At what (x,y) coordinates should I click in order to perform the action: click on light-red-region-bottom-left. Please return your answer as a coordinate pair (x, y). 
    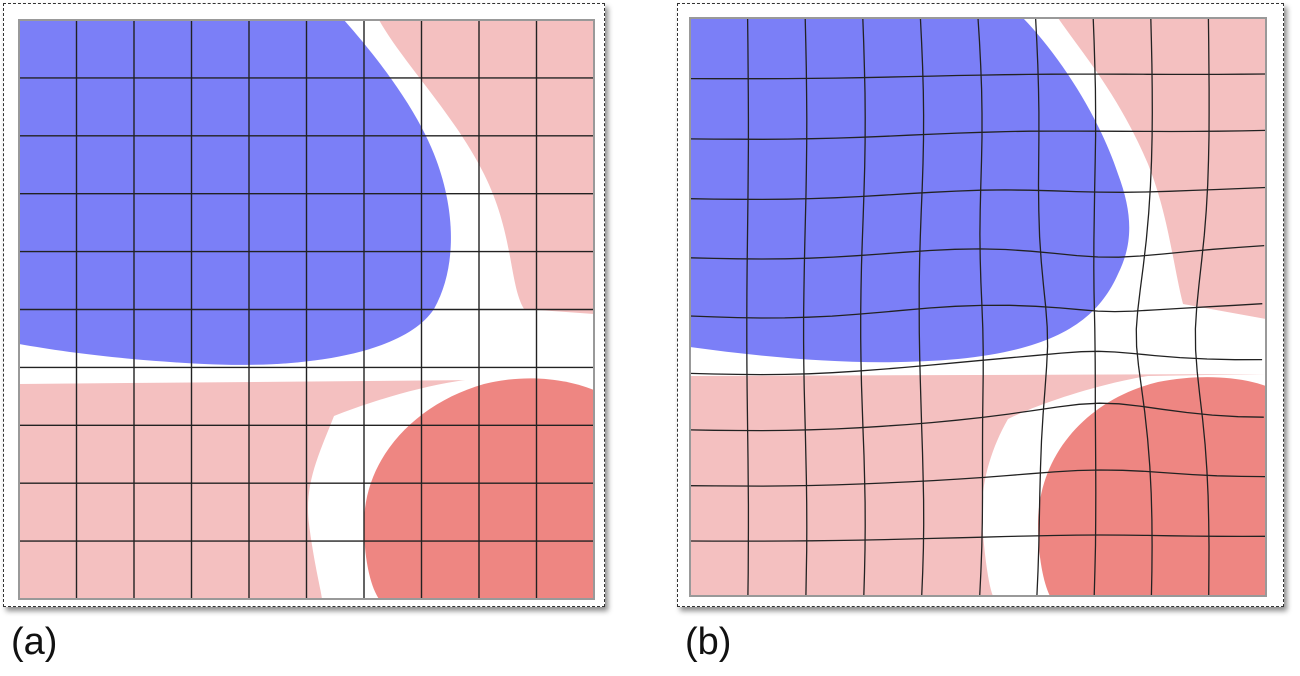
    Looking at the image, I should click on (176, 491).